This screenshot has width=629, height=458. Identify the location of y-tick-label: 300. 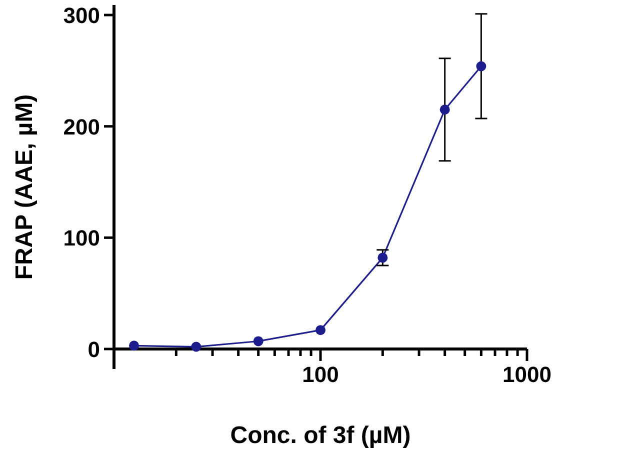
(81, 15).